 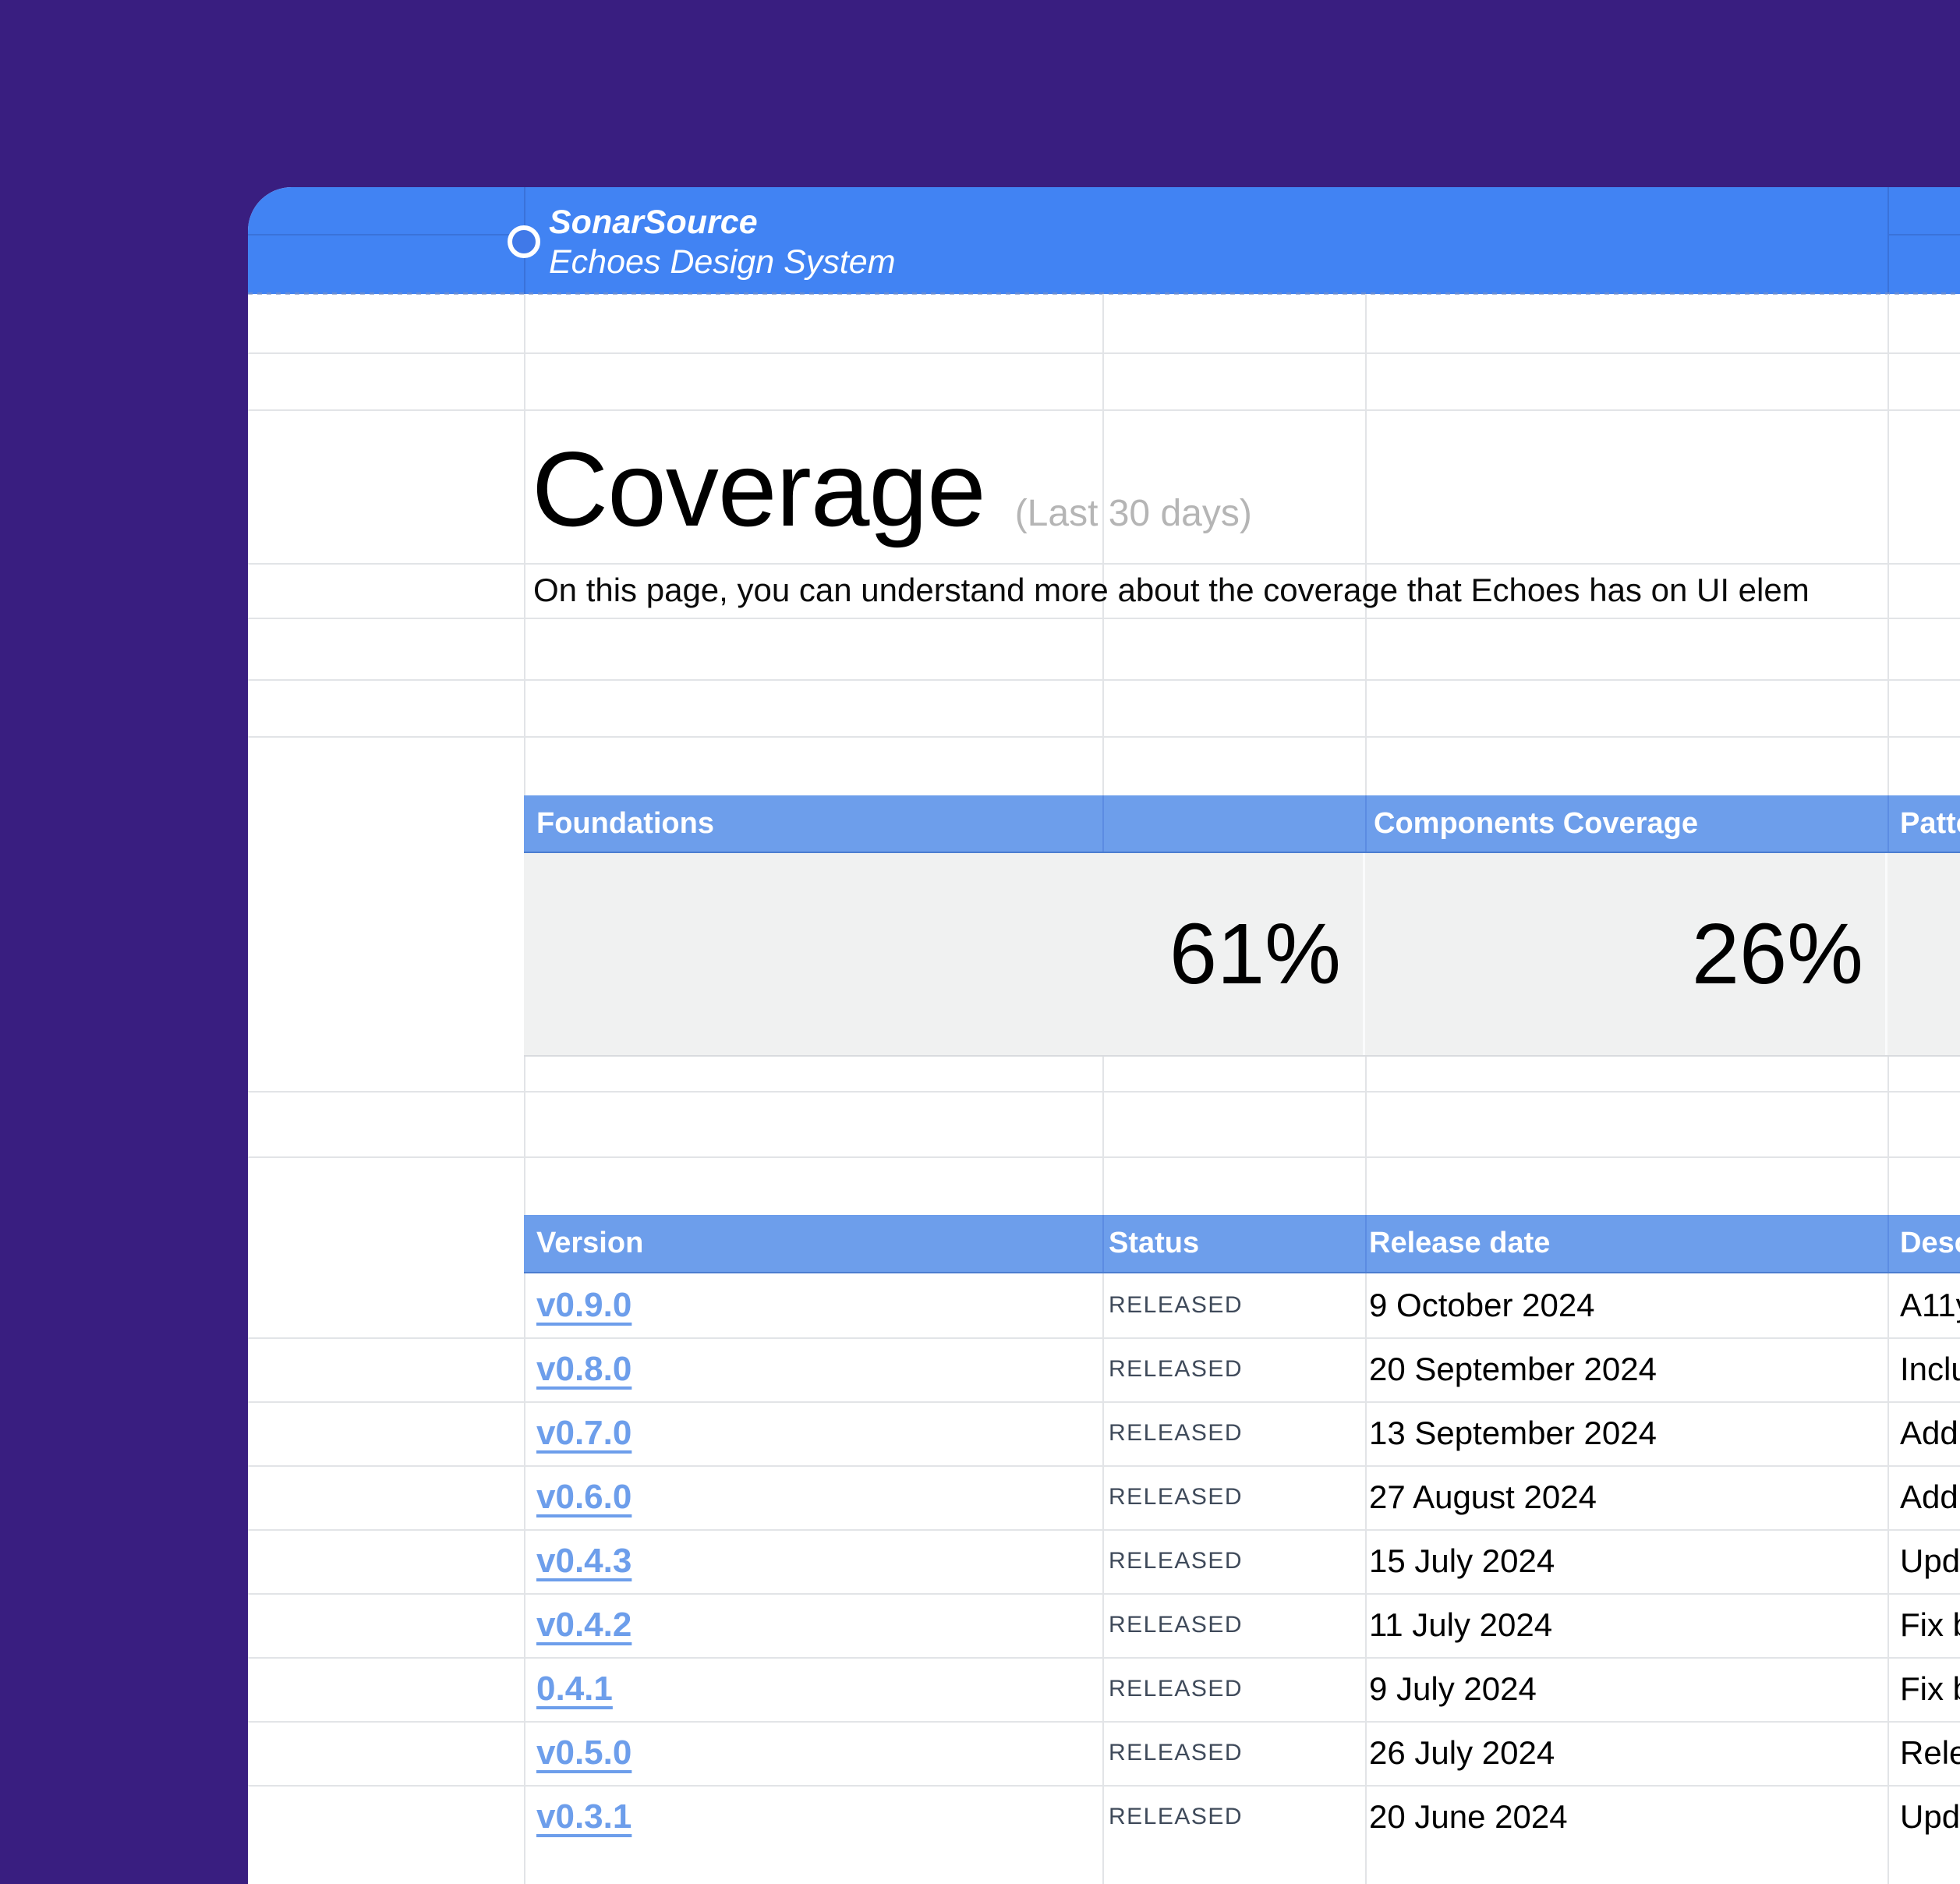 I want to click on coverage-values-row: 61% 26%, so click(x=1242, y=955).